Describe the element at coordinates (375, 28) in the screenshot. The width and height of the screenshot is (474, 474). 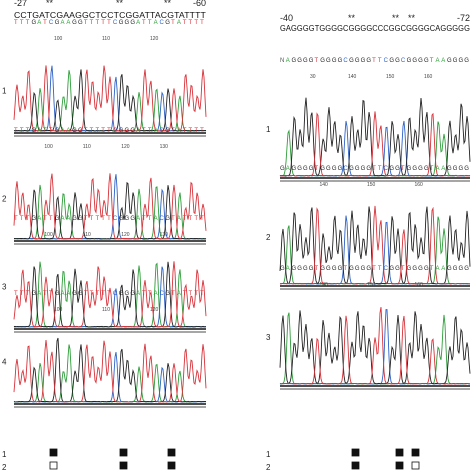
I see `right-reference-sequence: GAGGGGTGGGGCGGGGCCCGGCGGGGCAGGGGG` at that location.